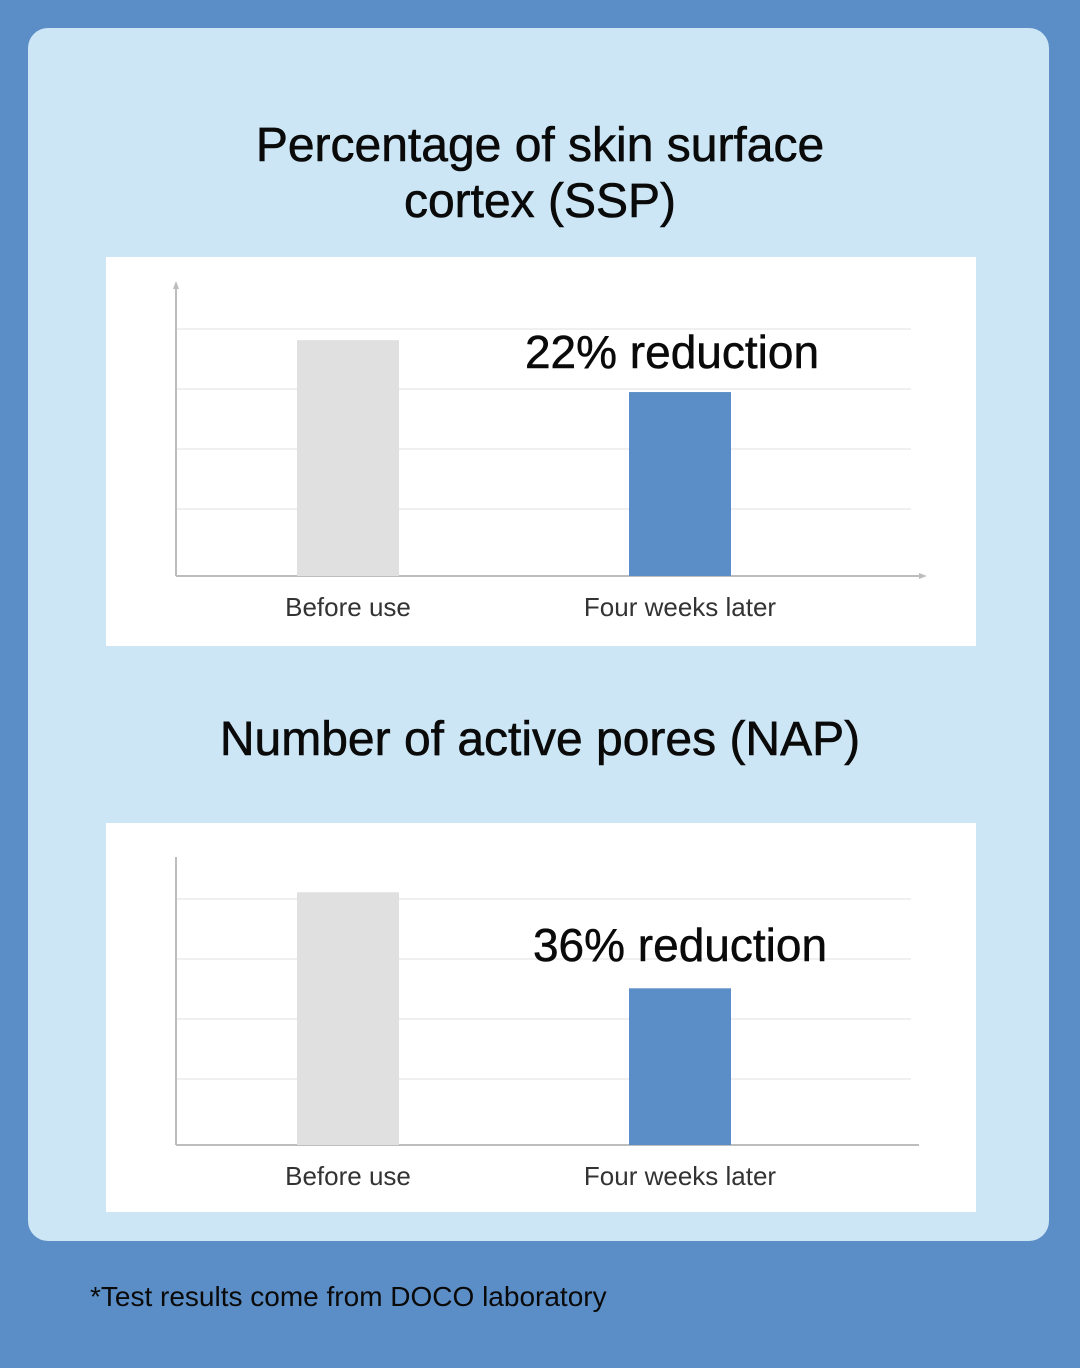  Describe the element at coordinates (680, 945) in the screenshot. I see `reduction-annotation: 36% reduction` at that location.